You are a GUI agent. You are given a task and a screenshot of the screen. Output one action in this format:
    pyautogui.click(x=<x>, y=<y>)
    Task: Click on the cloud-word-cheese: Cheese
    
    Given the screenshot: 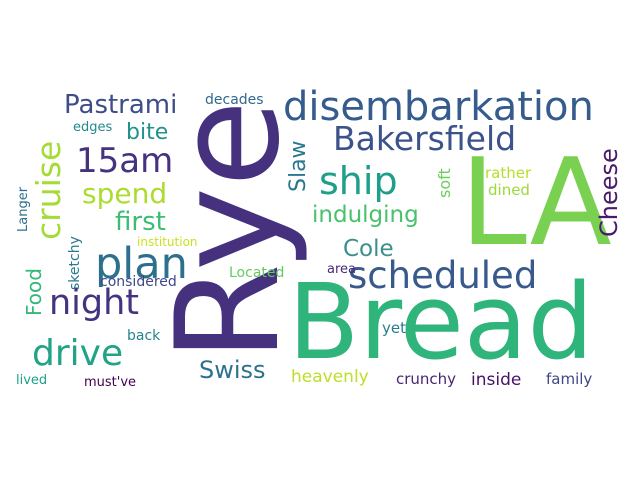 What is the action you would take?
    pyautogui.click(x=609, y=192)
    